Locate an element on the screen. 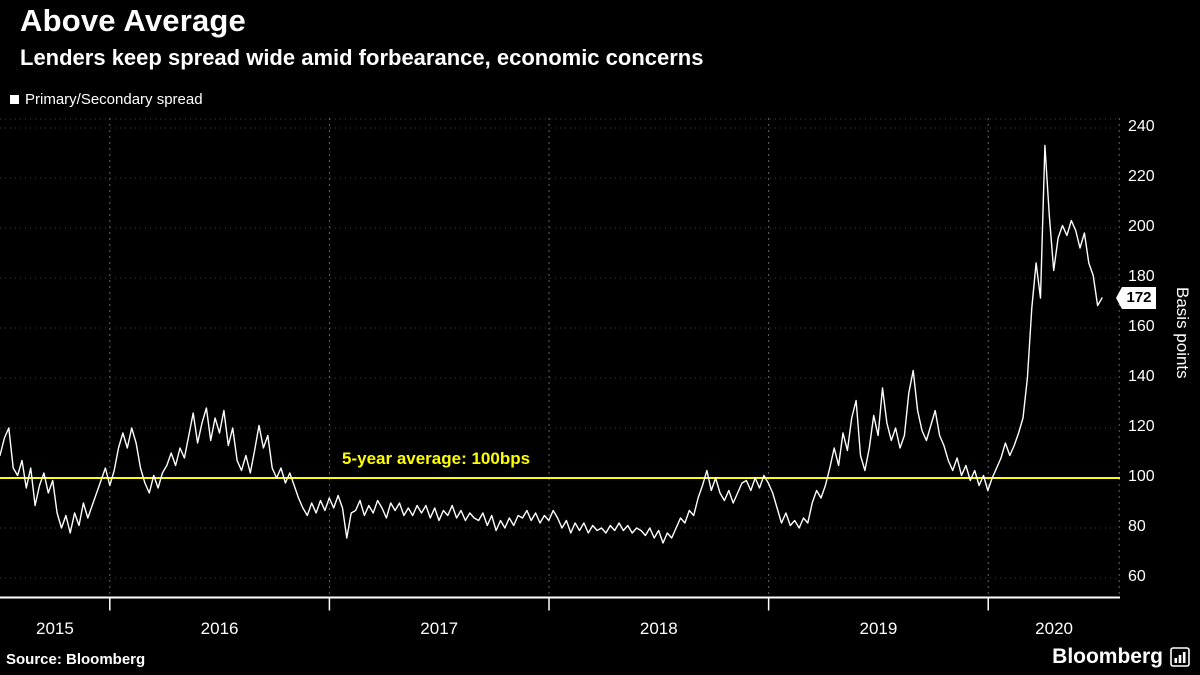 The image size is (1200, 675). last-value-marker: 172 is located at coordinates (1136, 298).